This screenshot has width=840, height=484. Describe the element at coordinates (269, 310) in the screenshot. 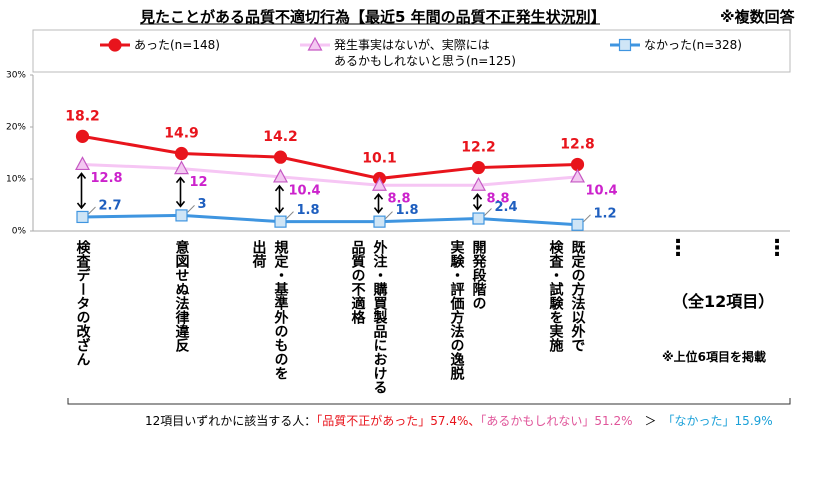

I see `x-tick-label: 規定・基準外のものを 出荷` at that location.